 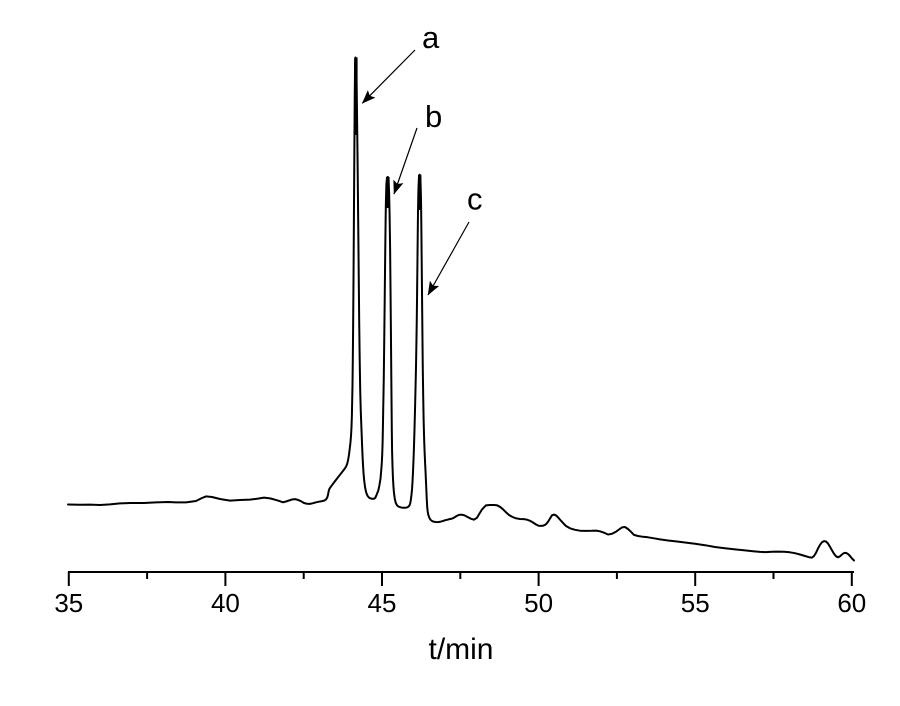 What do you see at coordinates (433, 116) in the screenshot?
I see `svg-text: b` at bounding box center [433, 116].